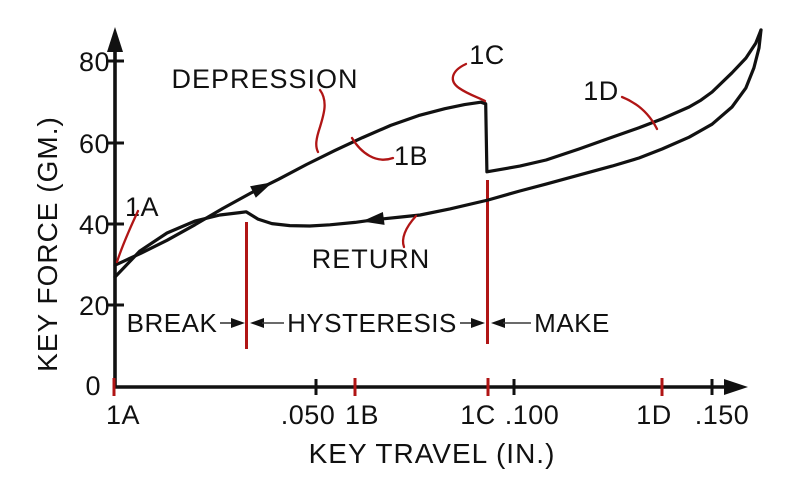  Describe the element at coordinates (47, 244) in the screenshot. I see `y-axis-title: KEY FORCE (GM.)` at that location.